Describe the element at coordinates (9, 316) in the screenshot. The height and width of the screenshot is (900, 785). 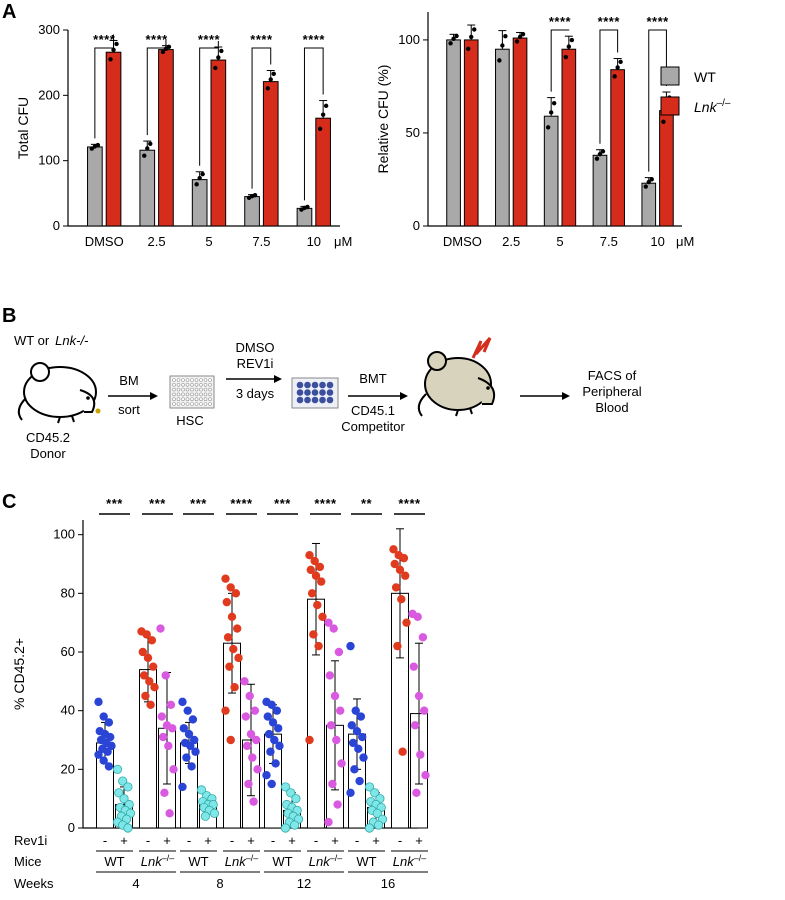
I see `panel-letter-b: B` at that location.